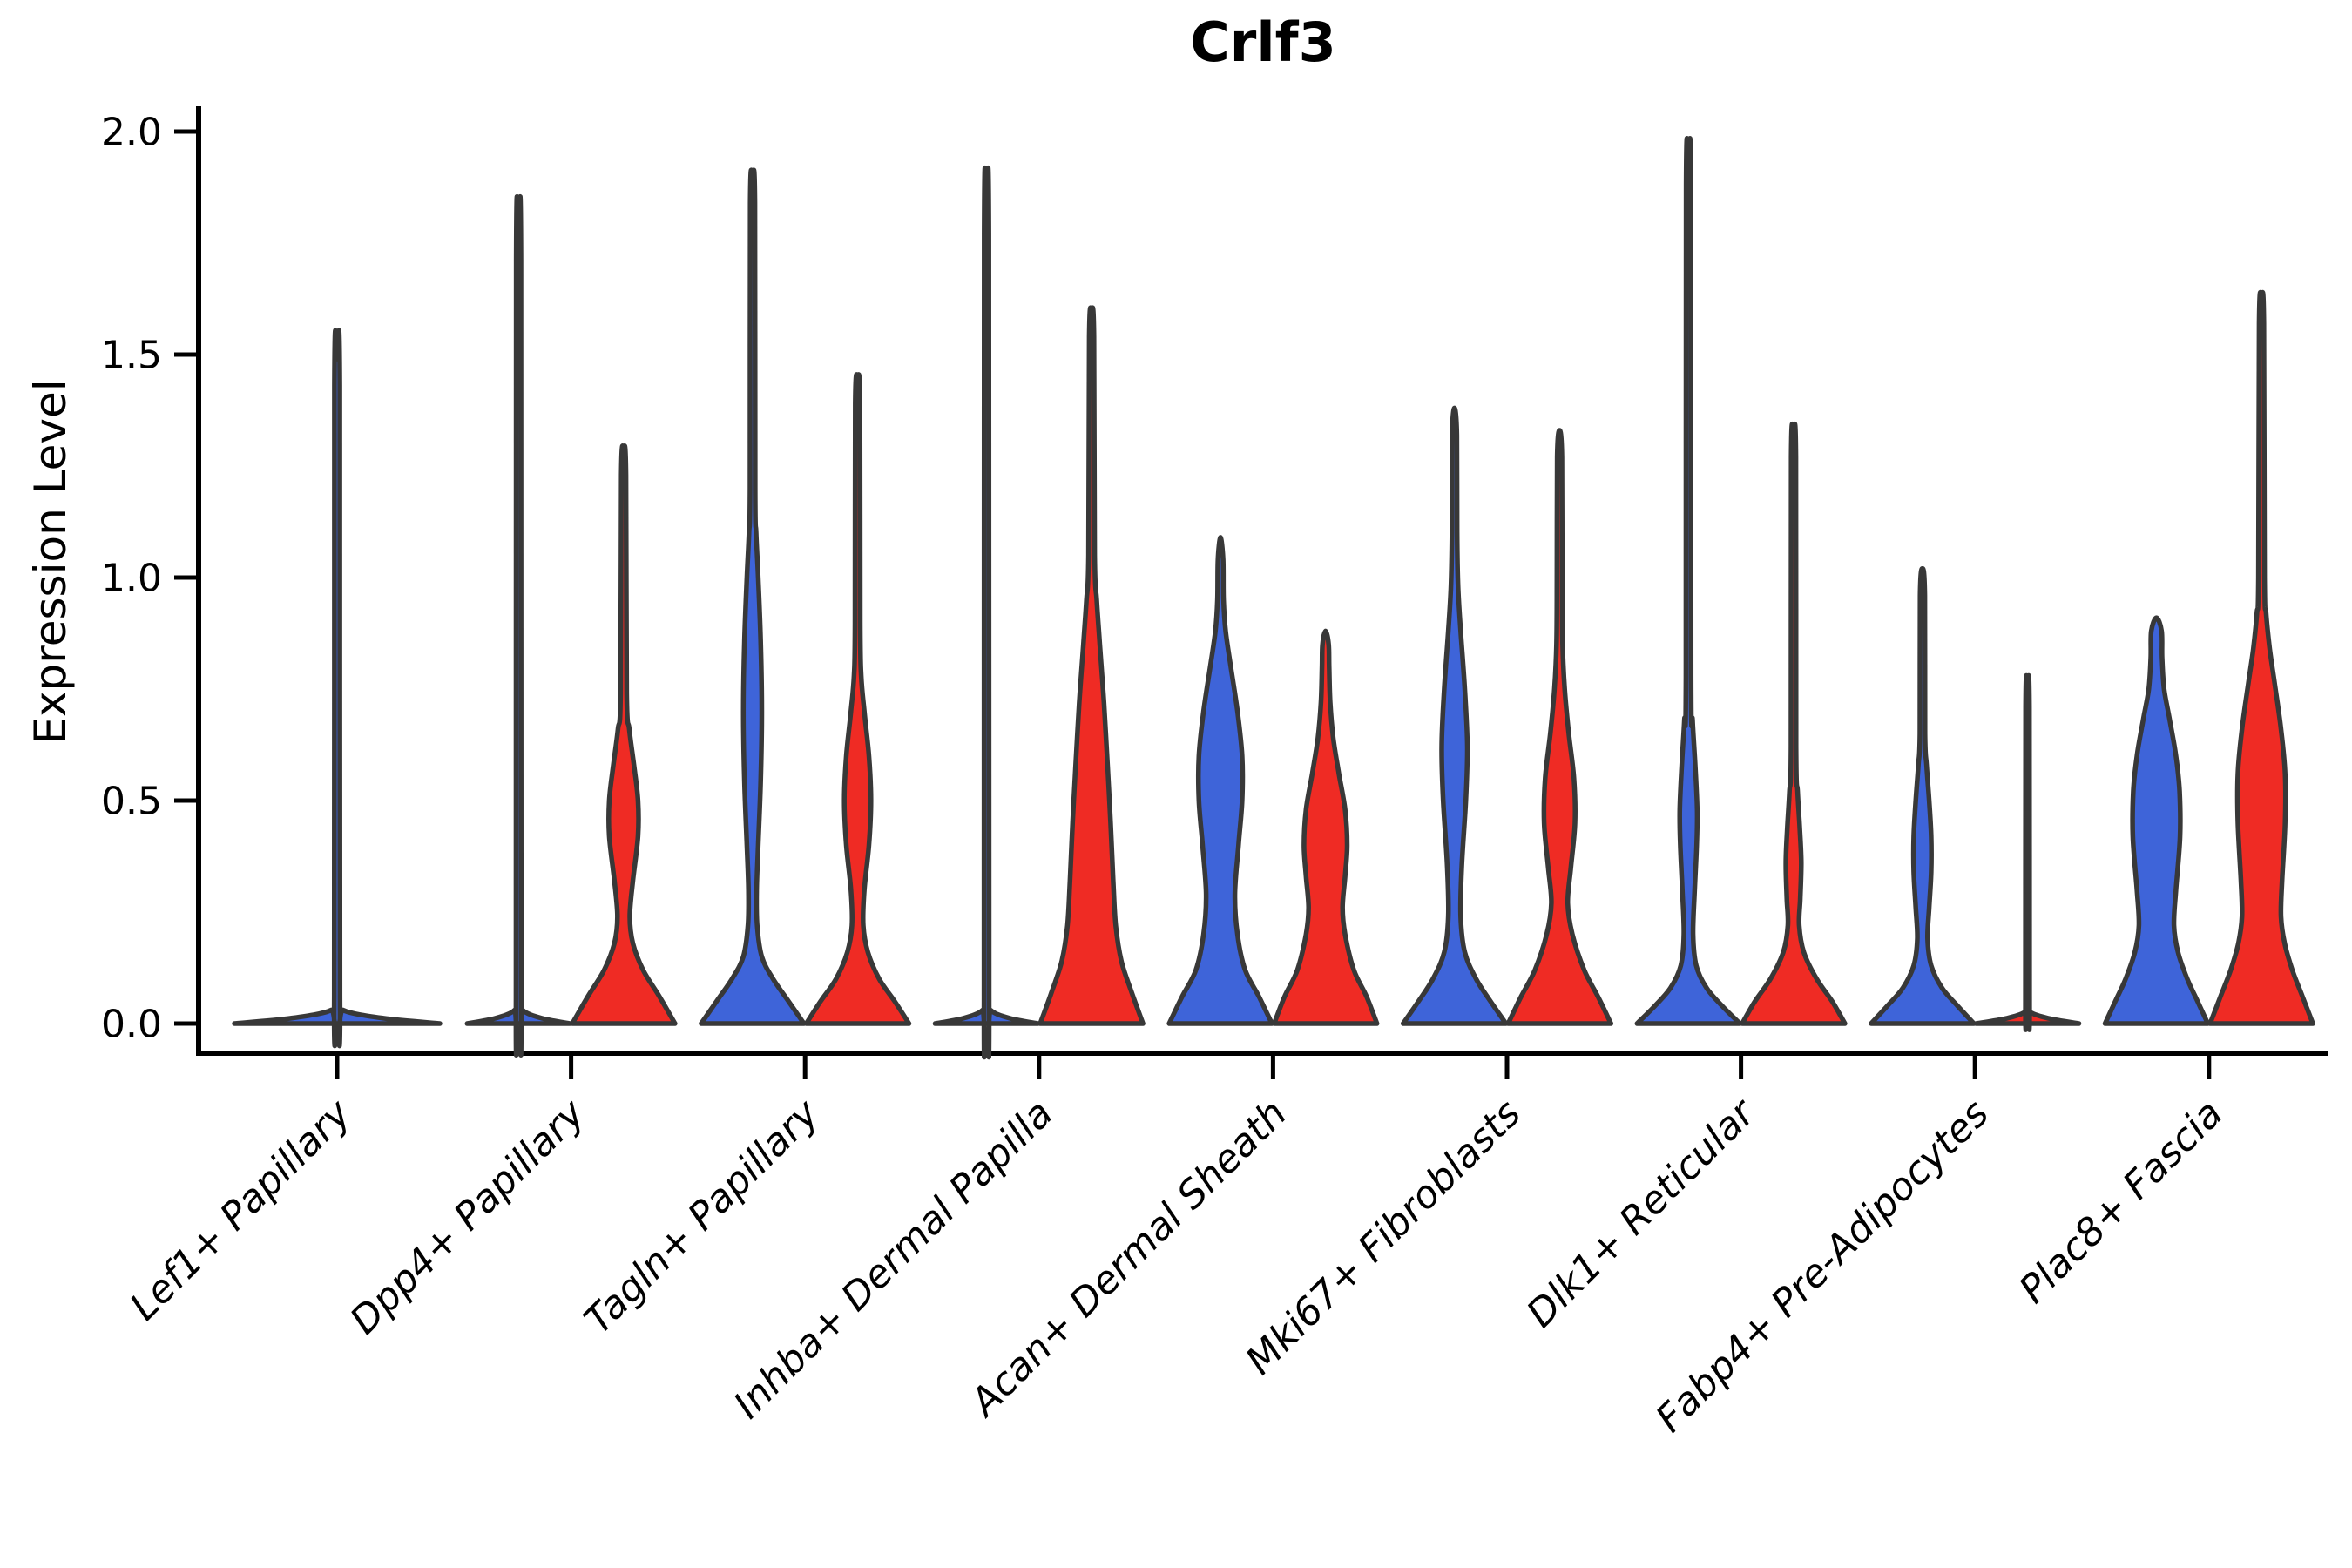 The height and width of the screenshot is (1568, 2352). I want to click on y-tick-label-1.5: 1.5, so click(131, 355).